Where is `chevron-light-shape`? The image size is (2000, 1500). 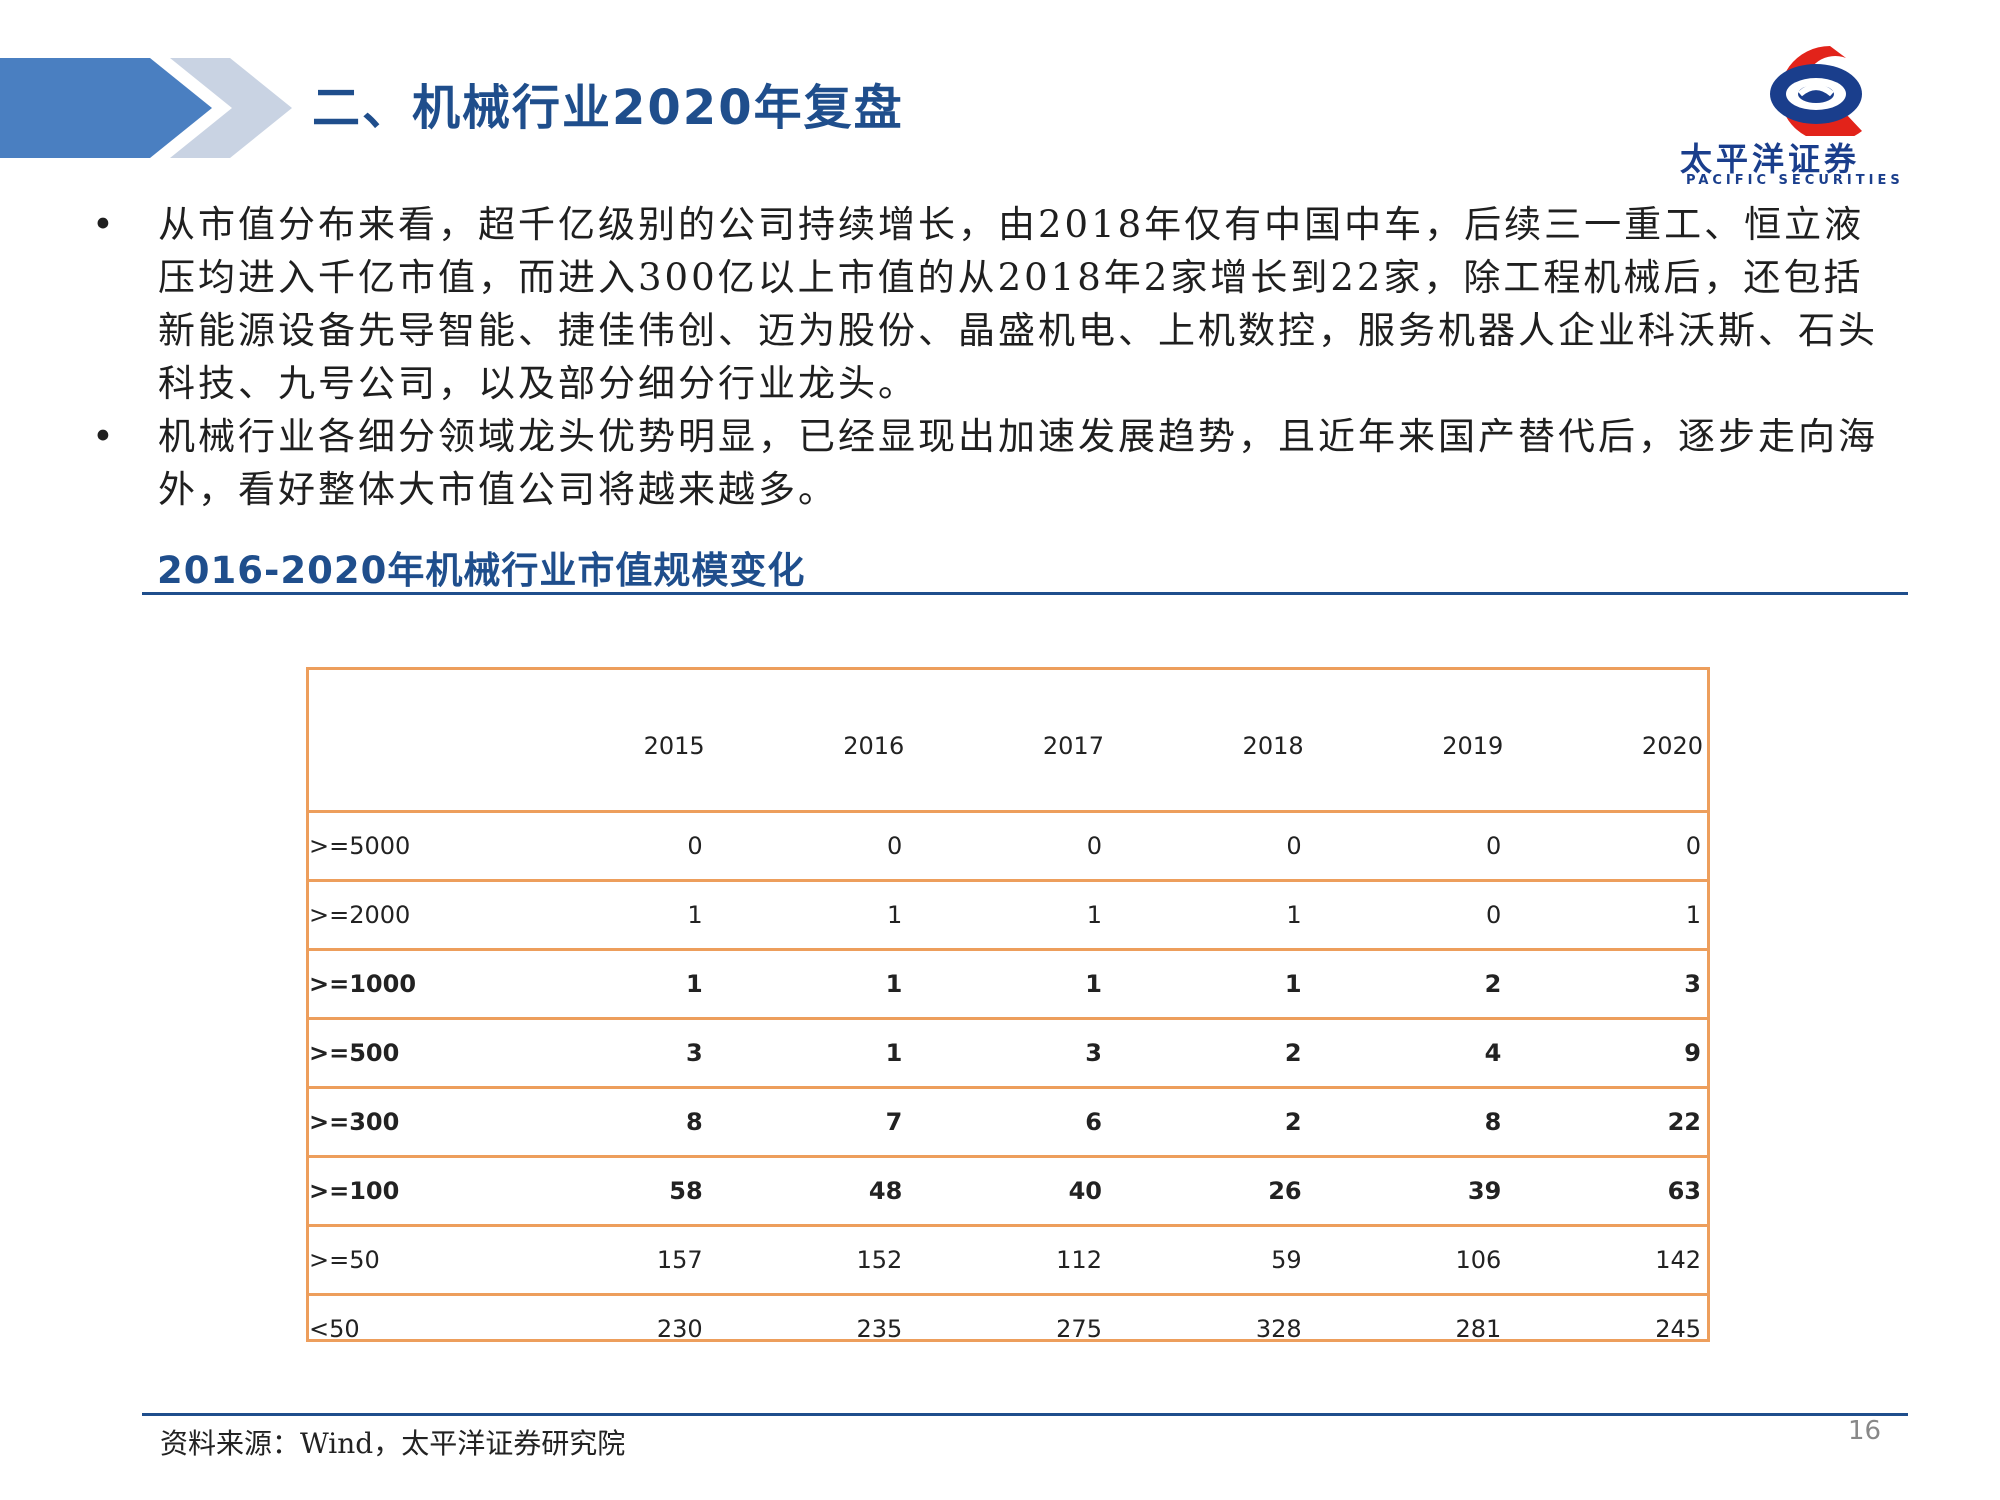
chevron-light-shape is located at coordinates (231, 108).